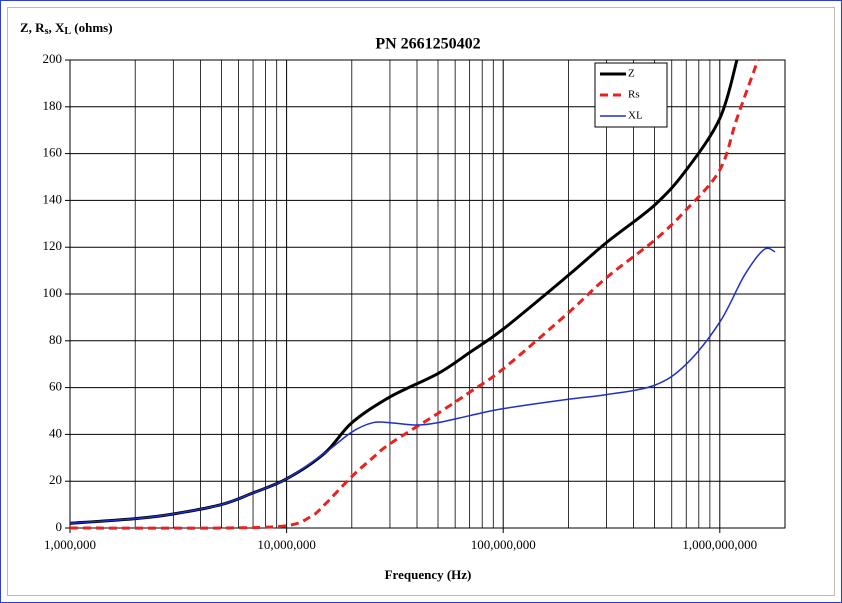 The height and width of the screenshot is (603, 842). Describe the element at coordinates (53, 152) in the screenshot. I see `y-tick-label: 160` at that location.